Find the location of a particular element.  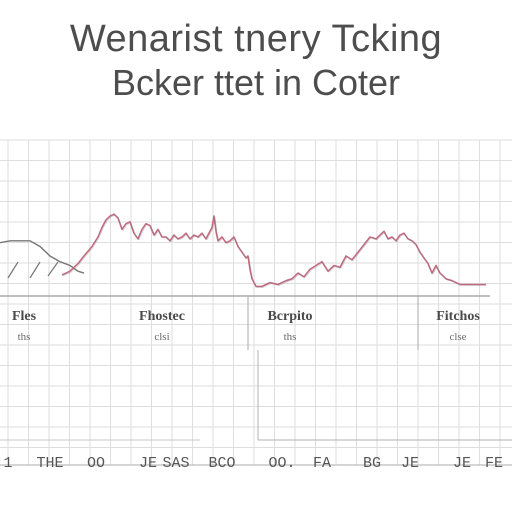

gray-series-detail is located at coordinates (33, 270).